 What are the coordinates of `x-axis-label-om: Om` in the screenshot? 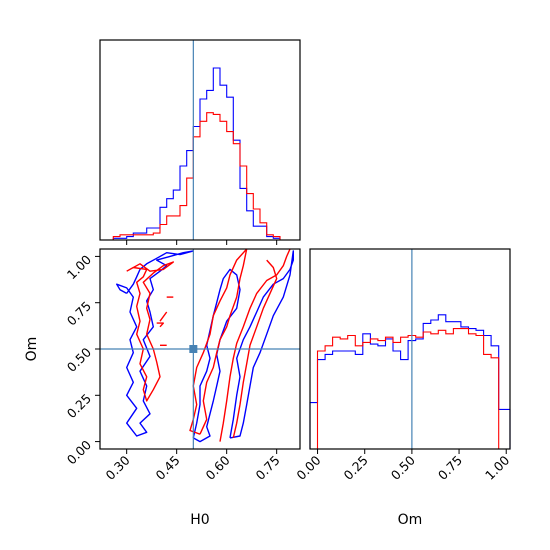 It's located at (410, 520).